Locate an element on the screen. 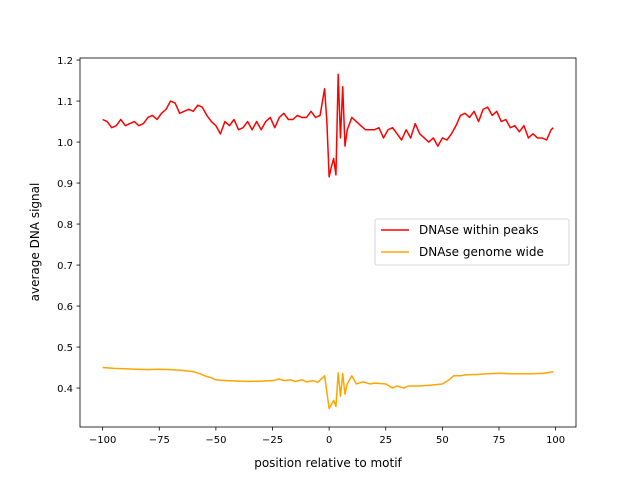 The height and width of the screenshot is (484, 640). x-axis: −100 −75 −50 −25 0 25 50 75 100 is located at coordinates (327, 436).